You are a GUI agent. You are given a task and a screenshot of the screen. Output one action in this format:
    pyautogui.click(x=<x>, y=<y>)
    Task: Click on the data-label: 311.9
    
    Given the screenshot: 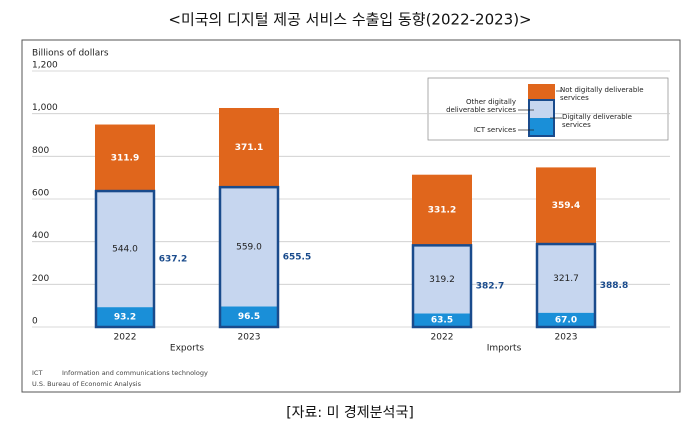 What is the action you would take?
    pyautogui.click(x=125, y=158)
    